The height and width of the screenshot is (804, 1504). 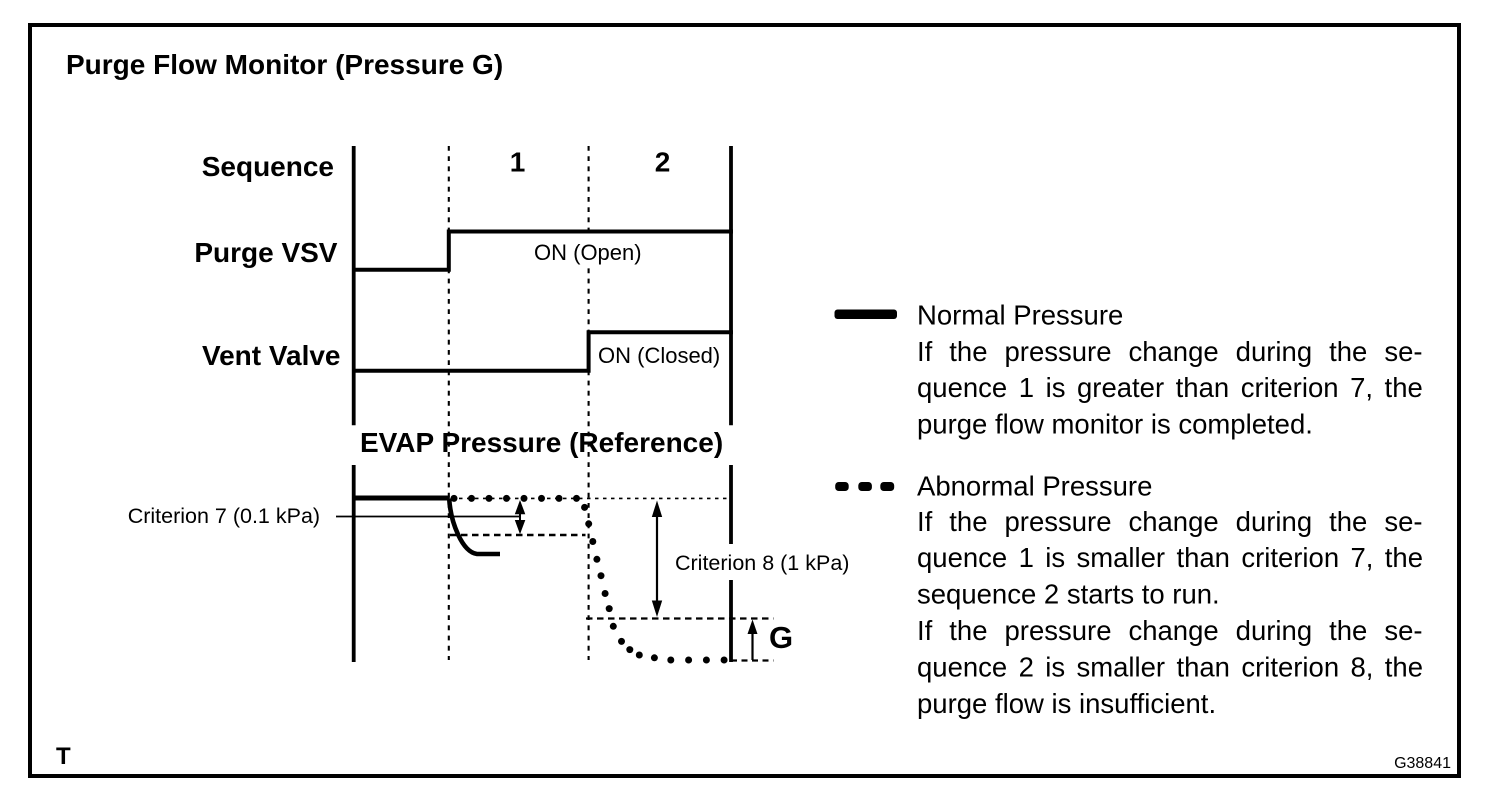 I want to click on svg-text: ON (Closed), so click(x=659, y=355).